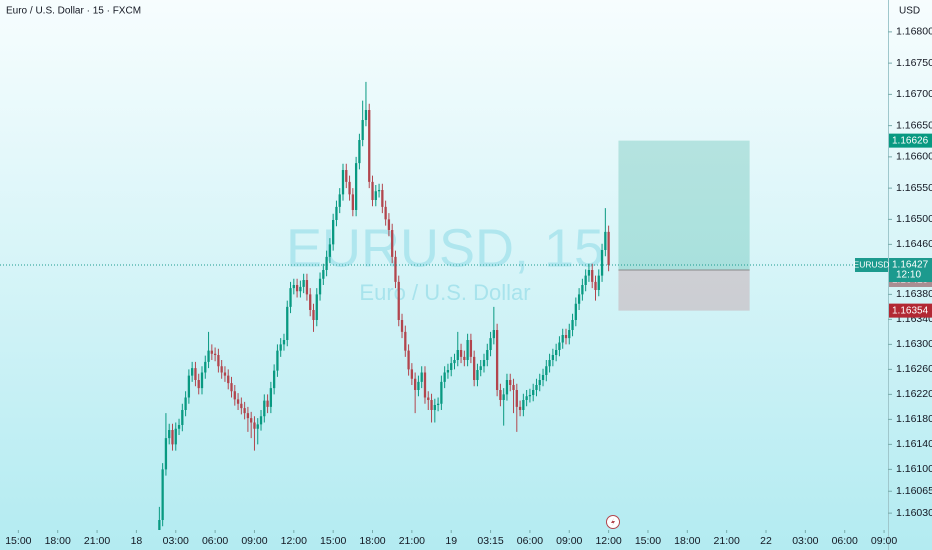 The width and height of the screenshot is (932, 550). I want to click on x-tick-label: 06:00, so click(530, 541).